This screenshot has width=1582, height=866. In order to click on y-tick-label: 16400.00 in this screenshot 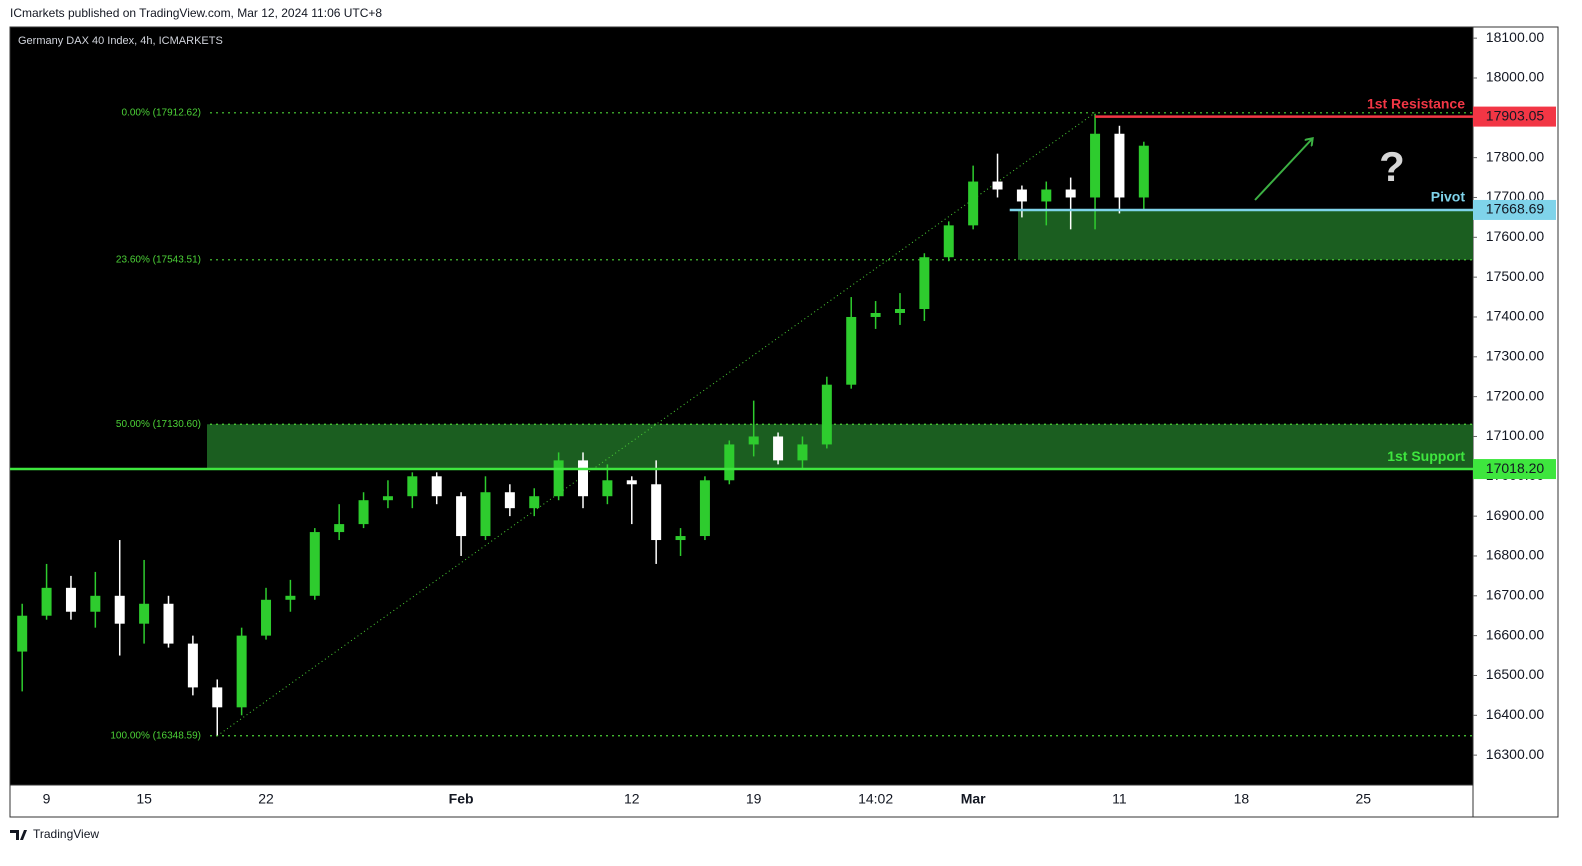, I will do `click(1515, 714)`.